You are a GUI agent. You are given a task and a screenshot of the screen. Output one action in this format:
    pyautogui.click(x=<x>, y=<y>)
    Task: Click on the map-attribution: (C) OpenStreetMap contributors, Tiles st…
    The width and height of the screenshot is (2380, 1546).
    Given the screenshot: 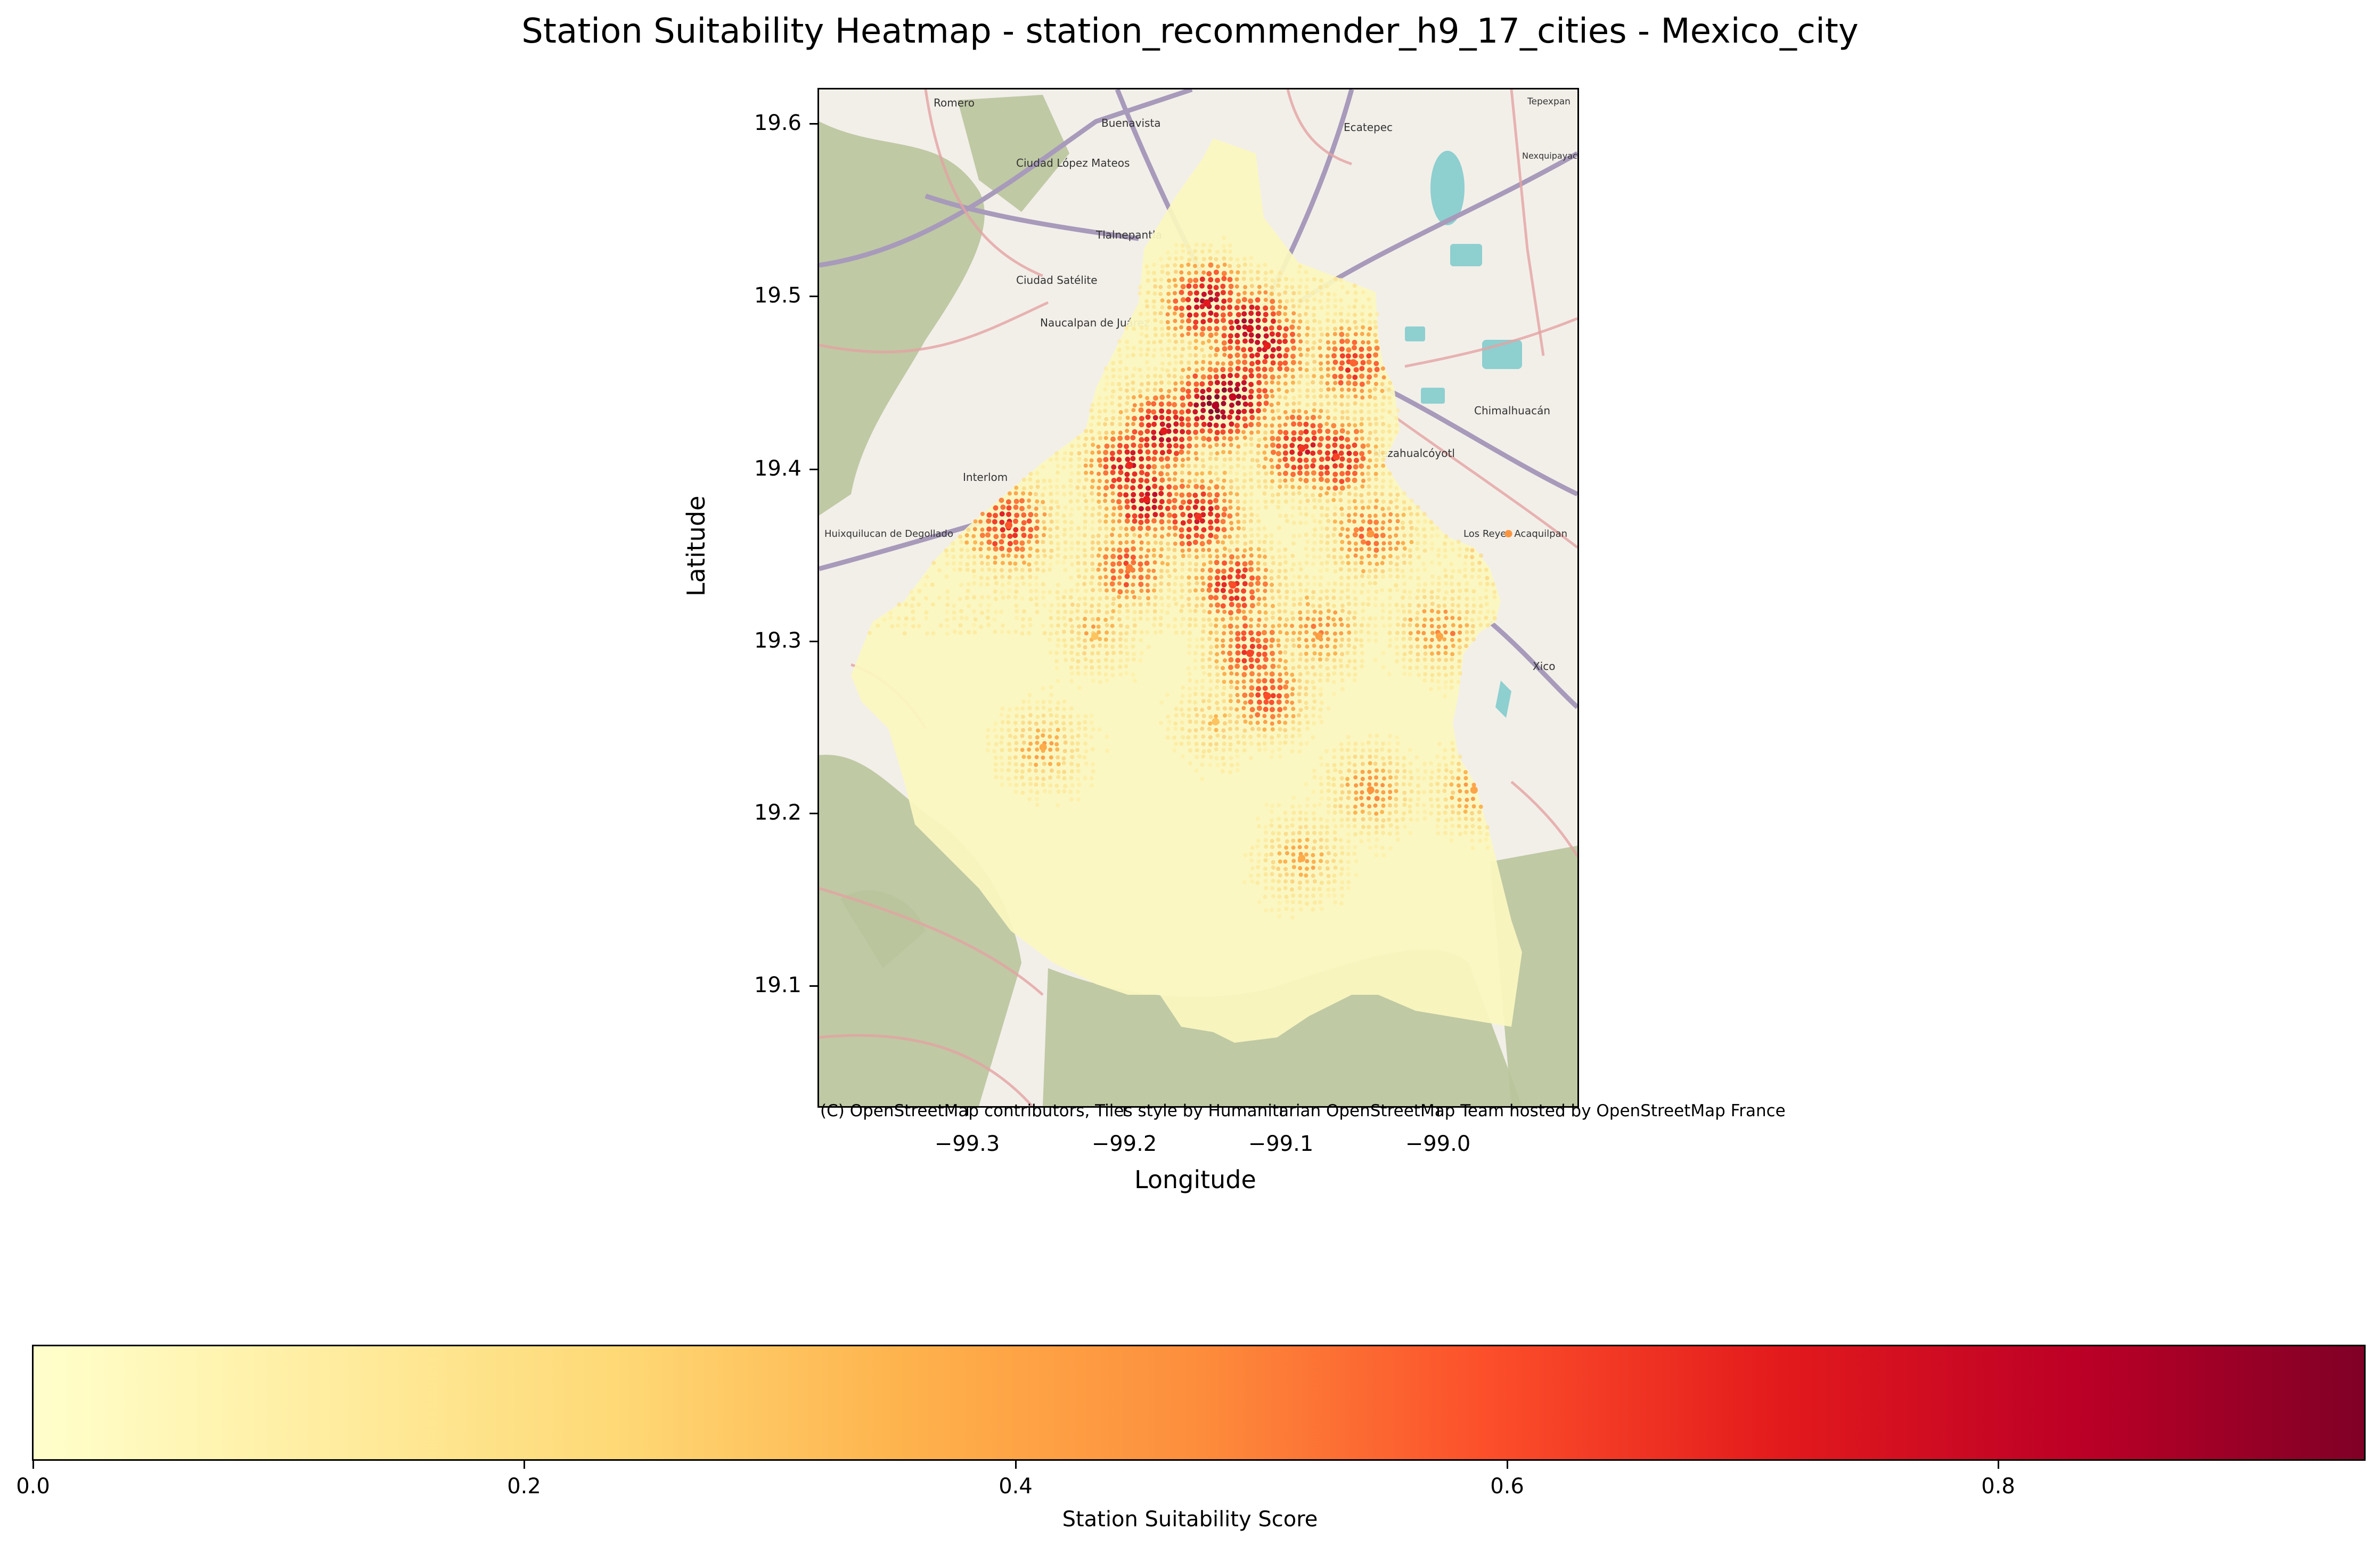 What is the action you would take?
    pyautogui.click(x=1303, y=1111)
    